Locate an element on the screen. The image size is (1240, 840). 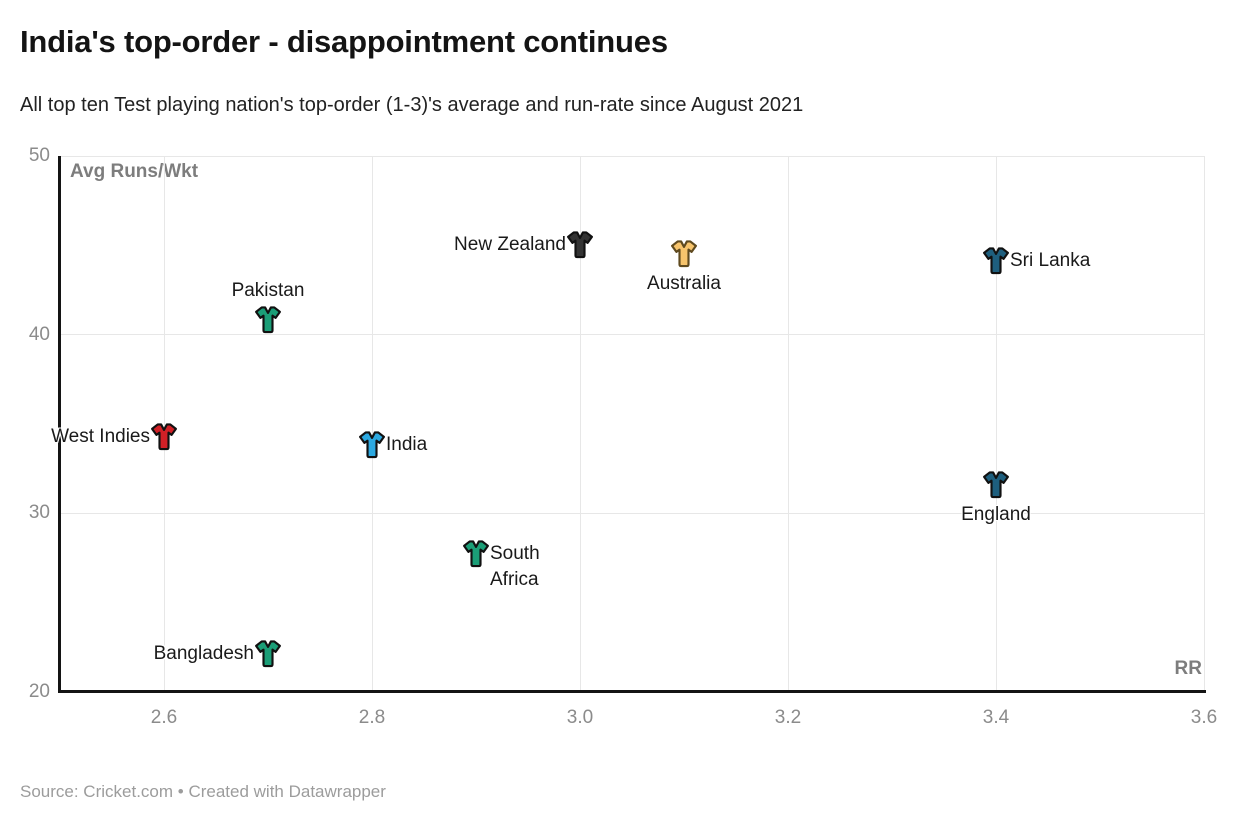
label-south-africa: South Africa is located at coordinates (515, 567).